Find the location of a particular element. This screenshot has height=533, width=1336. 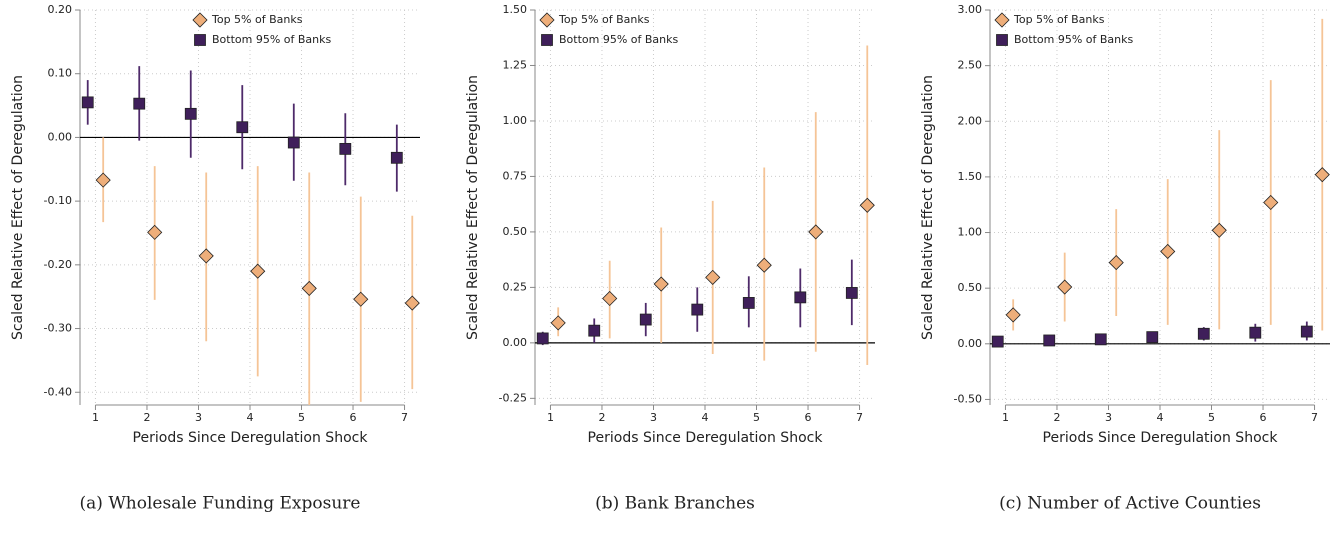

y-tick-label: 2.50 is located at coordinates (970, 65).